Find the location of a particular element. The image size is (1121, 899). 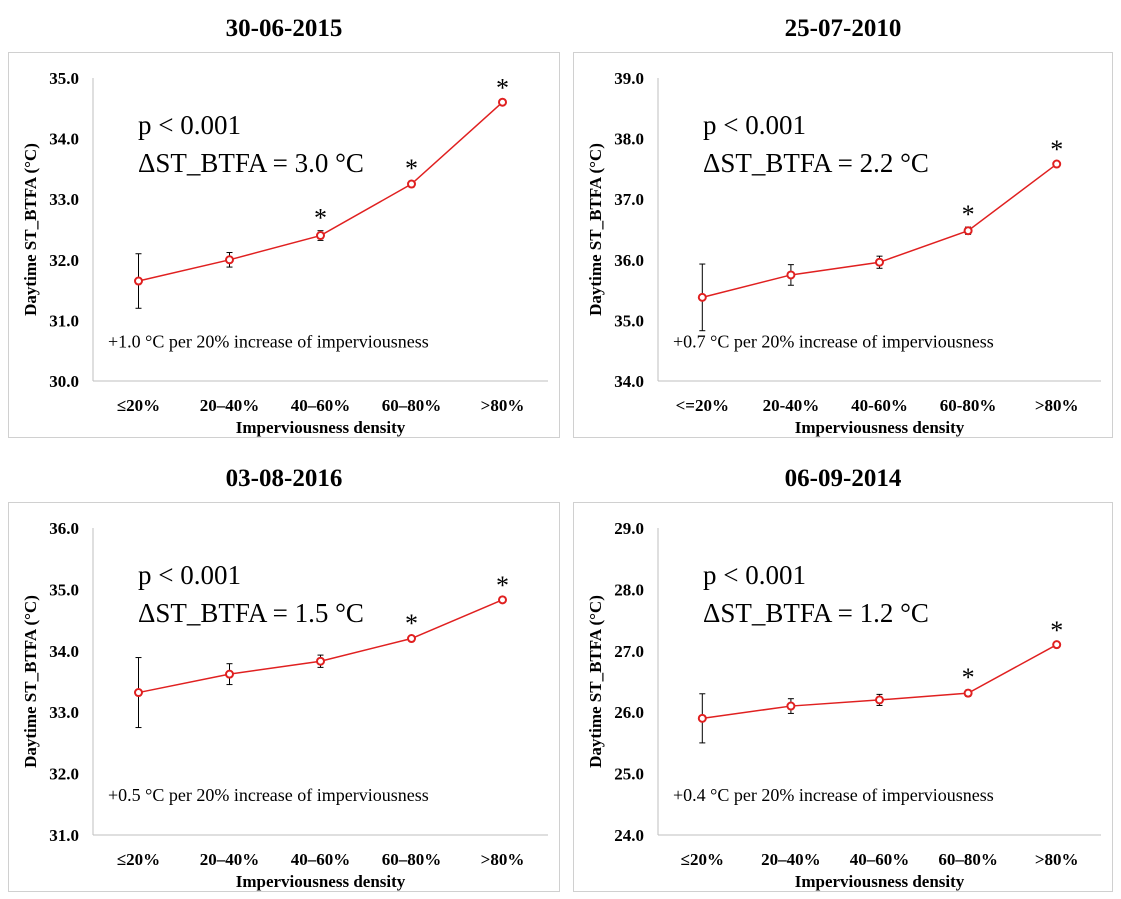

y-tick-label: 28.0 is located at coordinates (629, 589).